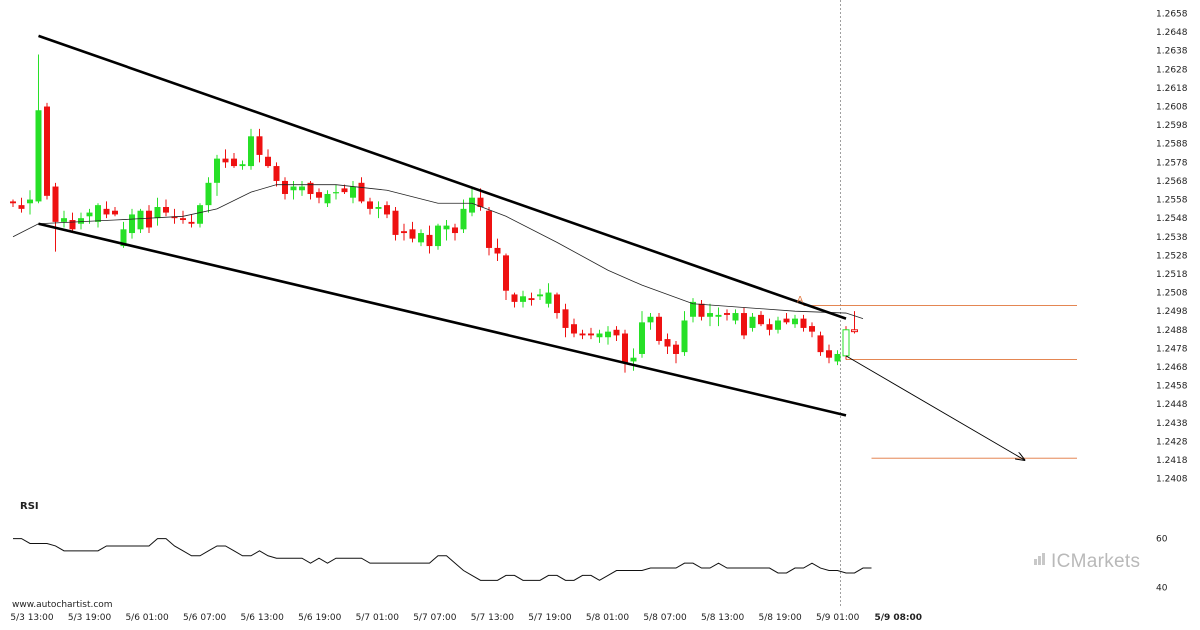  I want to click on time-tick-label: 5/9 01:00, so click(838, 618).